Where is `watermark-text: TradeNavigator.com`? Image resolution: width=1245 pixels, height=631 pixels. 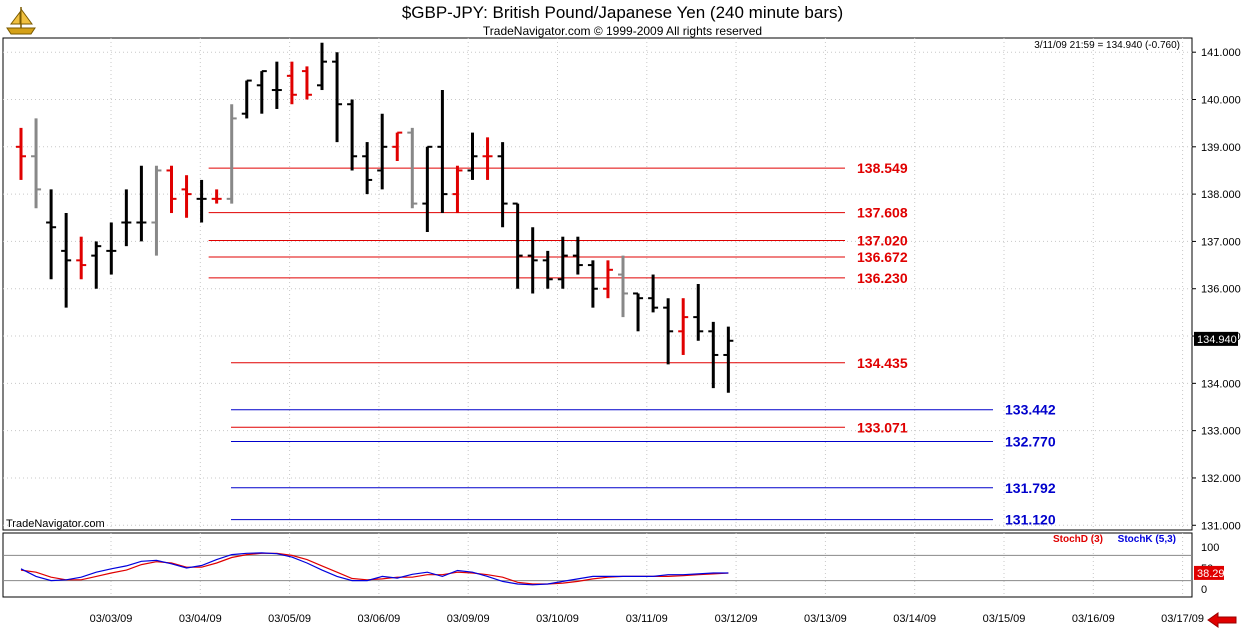 watermark-text: TradeNavigator.com is located at coordinates (55, 524).